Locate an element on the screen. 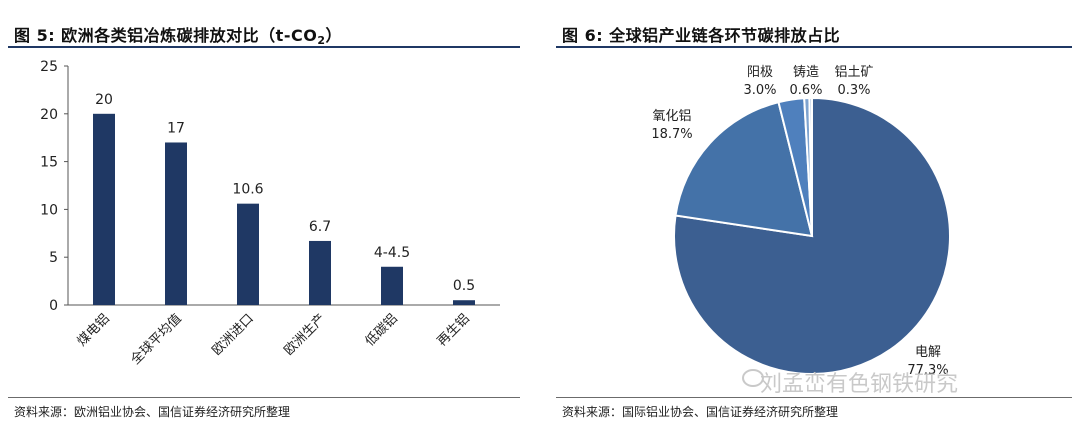 This screenshot has height=431, width=1080. bar-chart-source: 资料来源：欧洲铝业协会、国信证券经济研究所整理 is located at coordinates (152, 412).